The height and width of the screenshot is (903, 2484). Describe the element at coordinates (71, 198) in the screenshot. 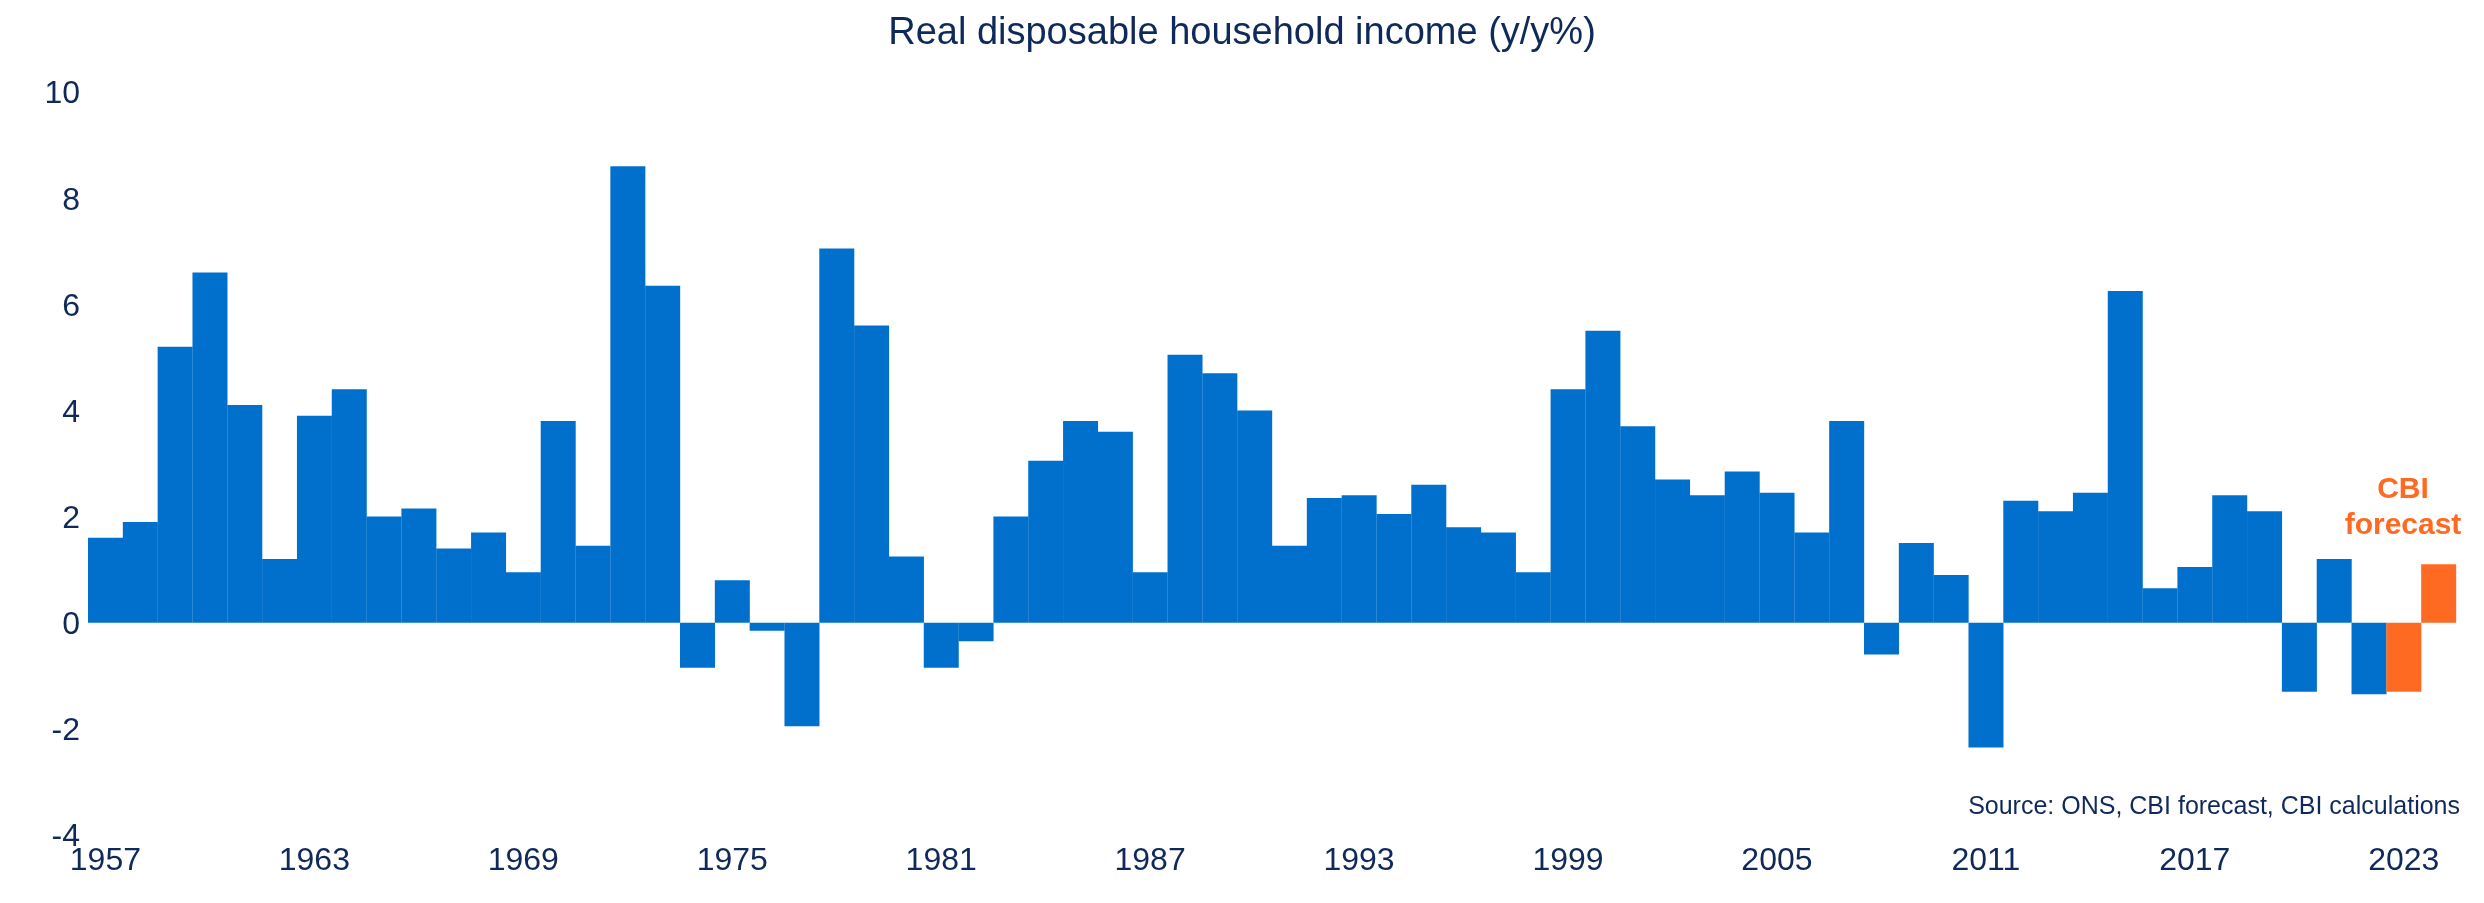

I see `y-tick-label: 8` at that location.